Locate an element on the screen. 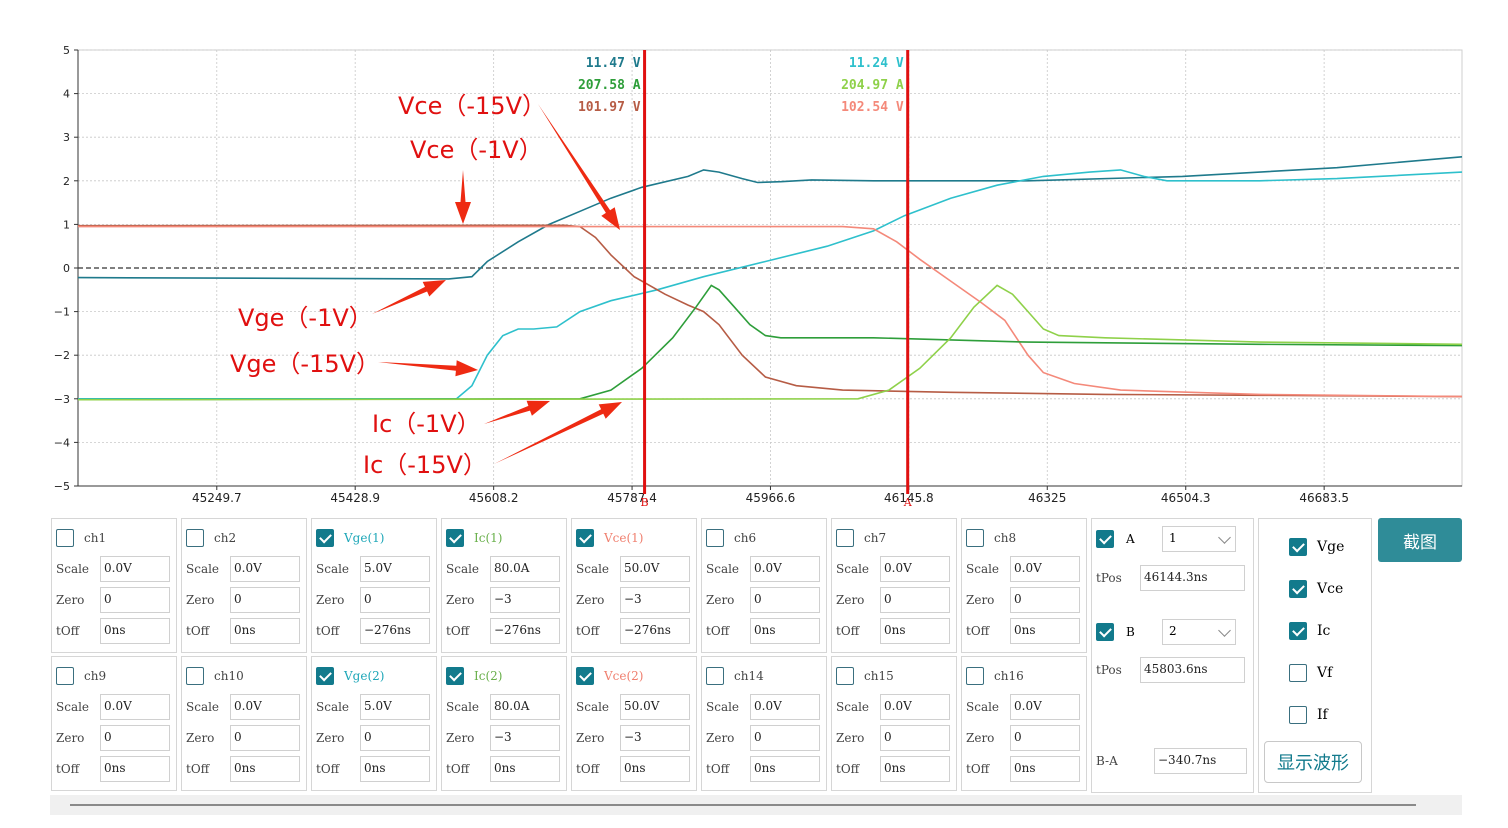 This screenshot has width=1508, height=828. ba-field: −340.7ns is located at coordinates (1200, 761).